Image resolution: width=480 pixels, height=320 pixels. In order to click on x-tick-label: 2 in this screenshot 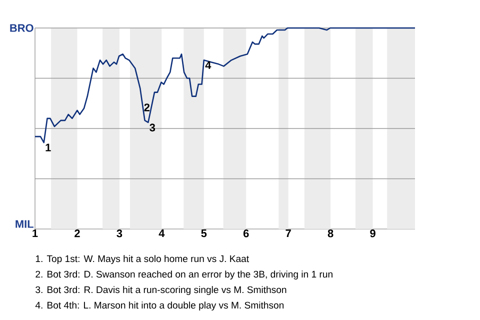, I will do `click(77, 234)`.